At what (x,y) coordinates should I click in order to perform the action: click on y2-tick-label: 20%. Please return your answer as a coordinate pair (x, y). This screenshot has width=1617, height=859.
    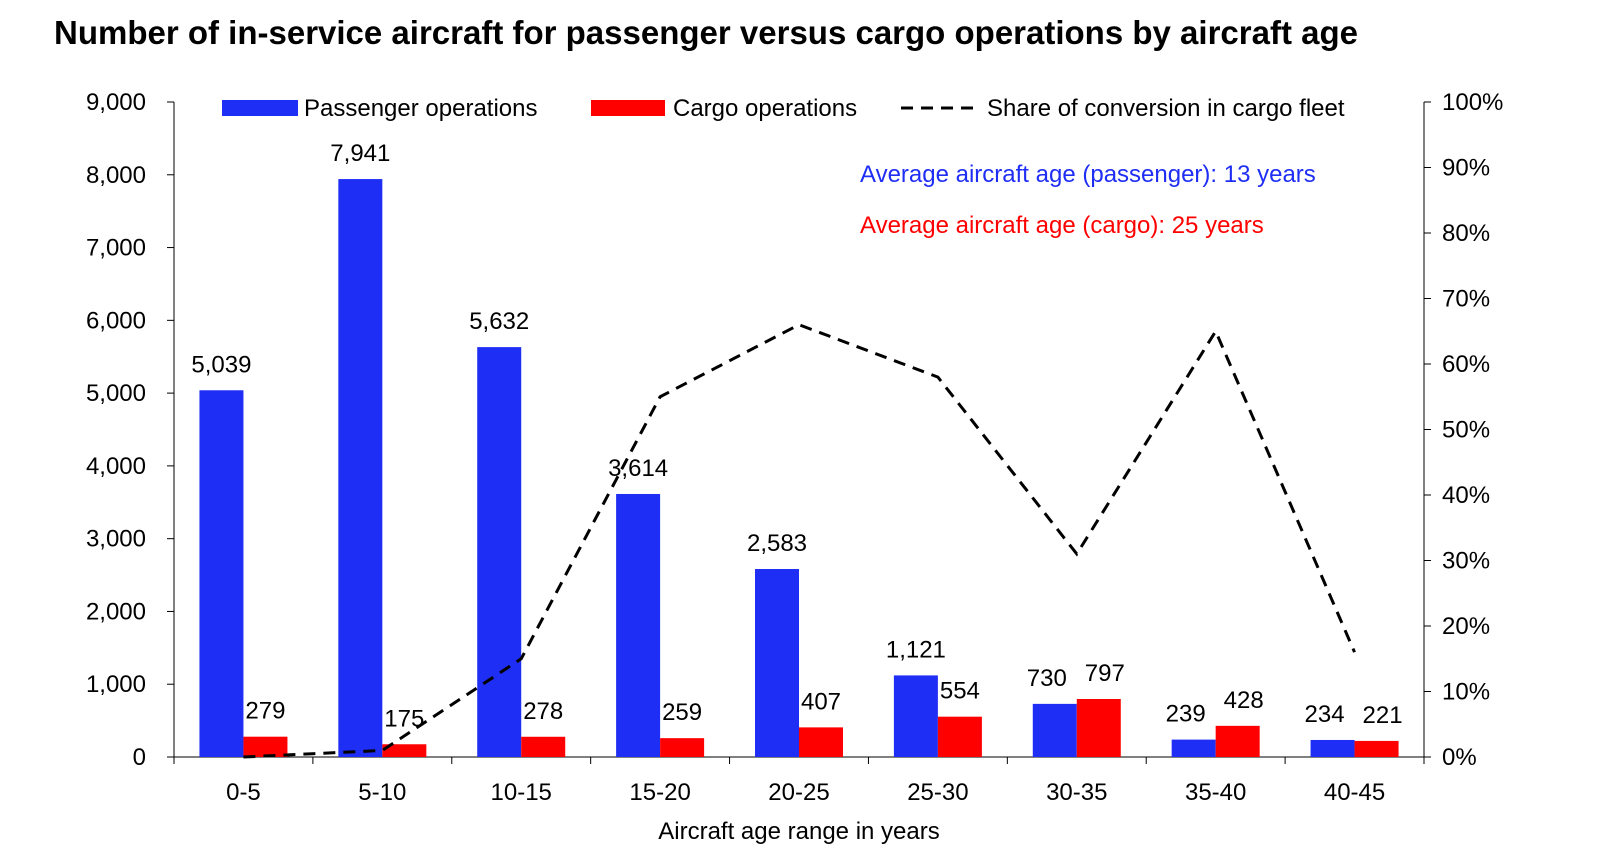
    Looking at the image, I should click on (1466, 626).